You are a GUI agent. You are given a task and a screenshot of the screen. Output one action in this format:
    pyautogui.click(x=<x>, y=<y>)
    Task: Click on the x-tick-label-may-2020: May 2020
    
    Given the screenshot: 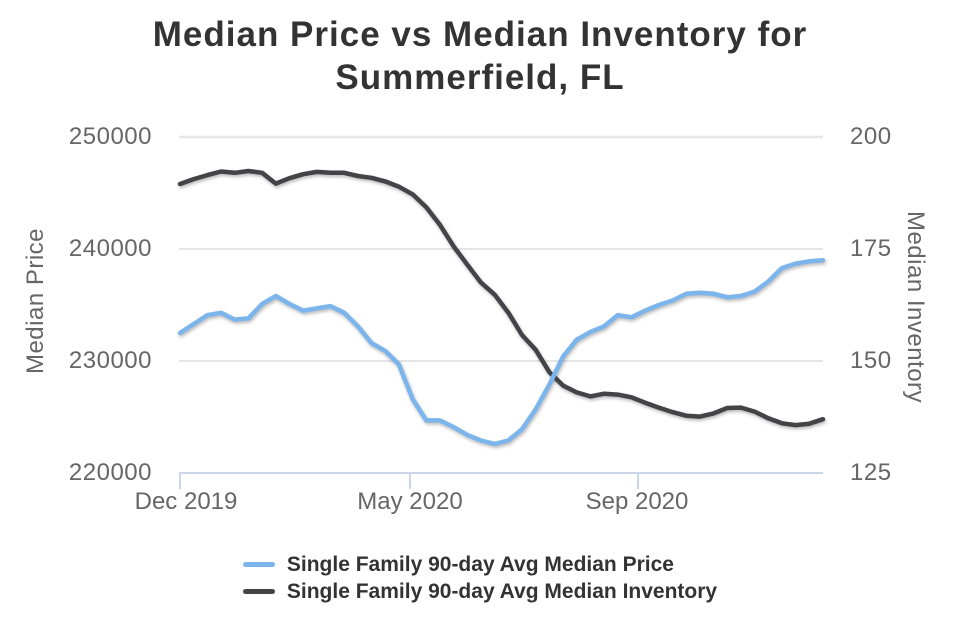 What is the action you would take?
    pyautogui.click(x=410, y=501)
    